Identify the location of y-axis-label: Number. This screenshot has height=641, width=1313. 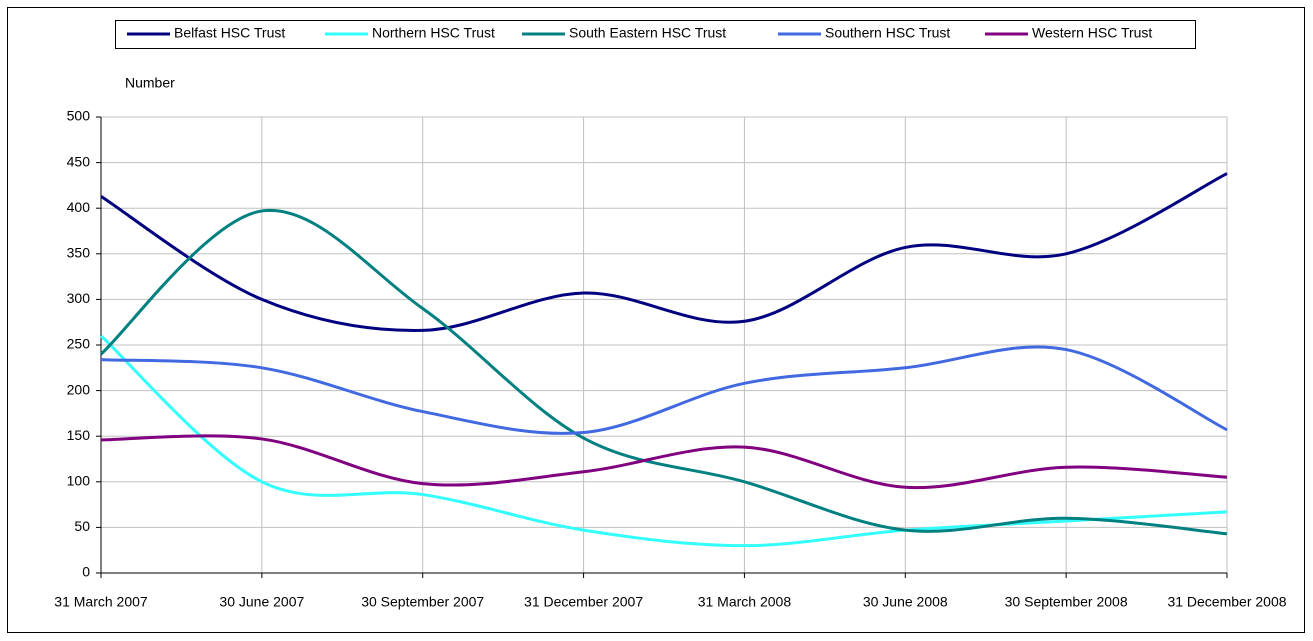
(150, 83).